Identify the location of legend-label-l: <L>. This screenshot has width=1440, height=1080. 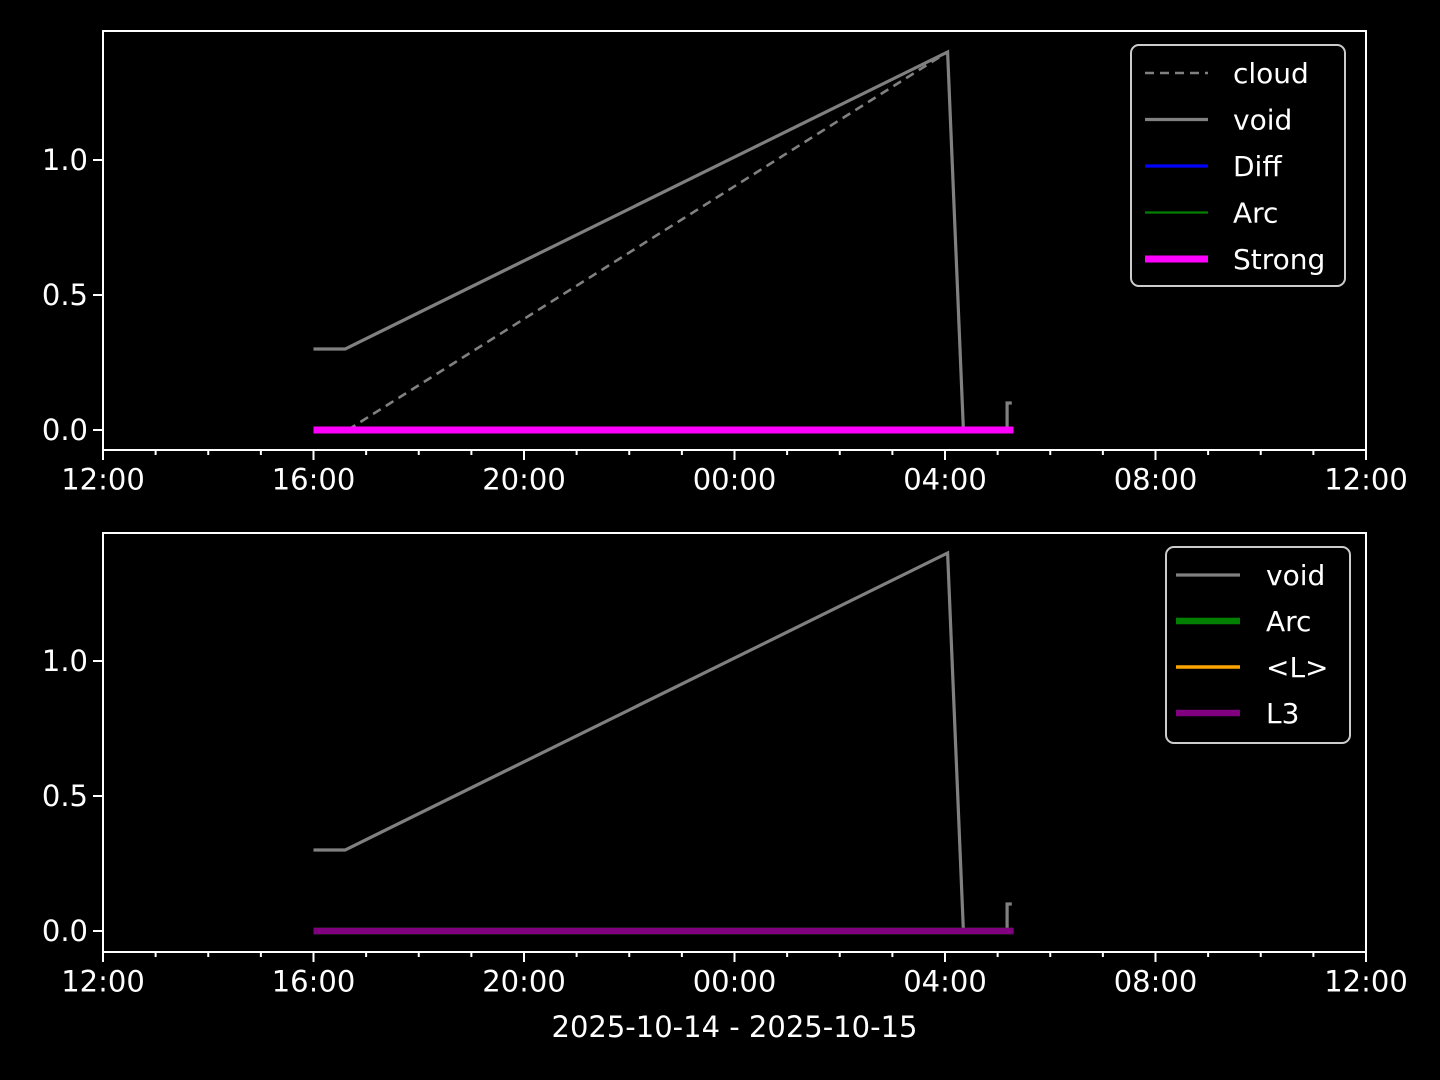
(1297, 667).